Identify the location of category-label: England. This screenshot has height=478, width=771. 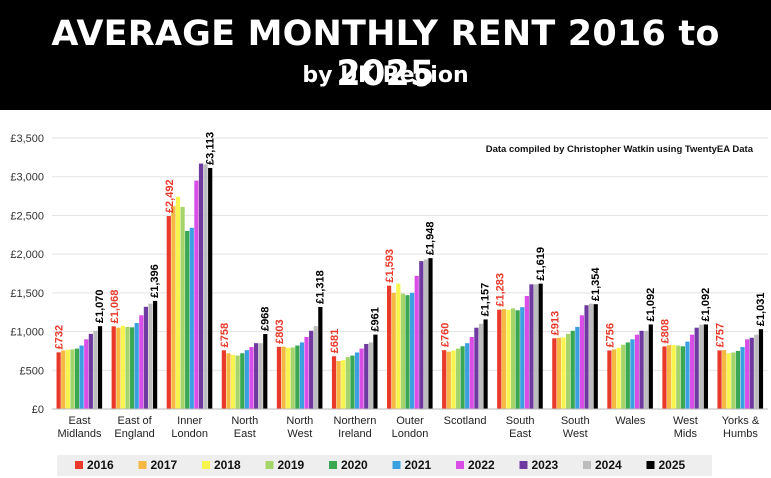
(134, 434).